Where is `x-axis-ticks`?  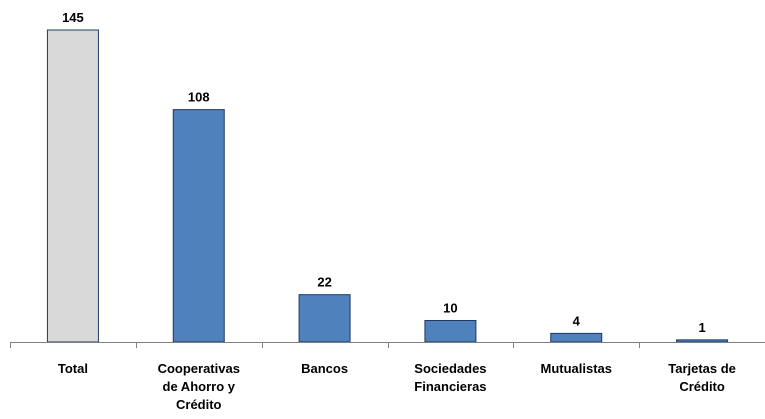
x-axis-ticks is located at coordinates (325, 345).